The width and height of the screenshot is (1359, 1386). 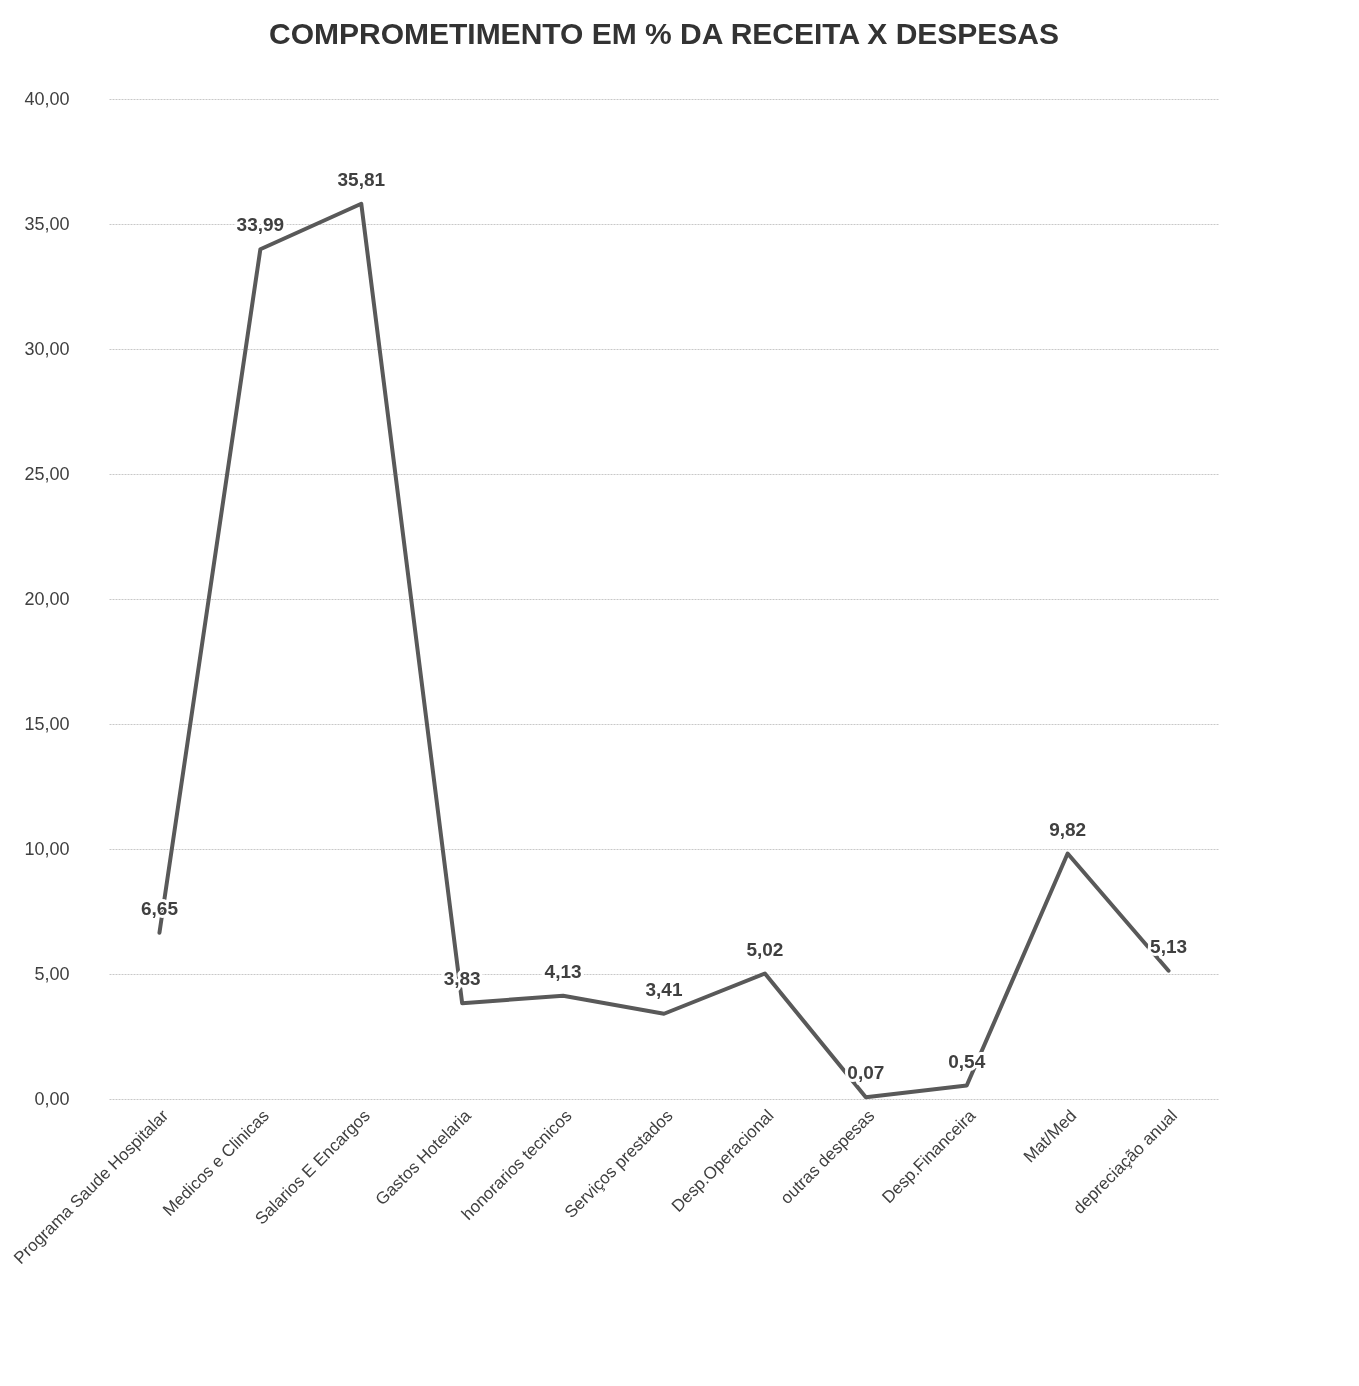 I want to click on y-tick-label: 40,00, so click(x=47, y=98).